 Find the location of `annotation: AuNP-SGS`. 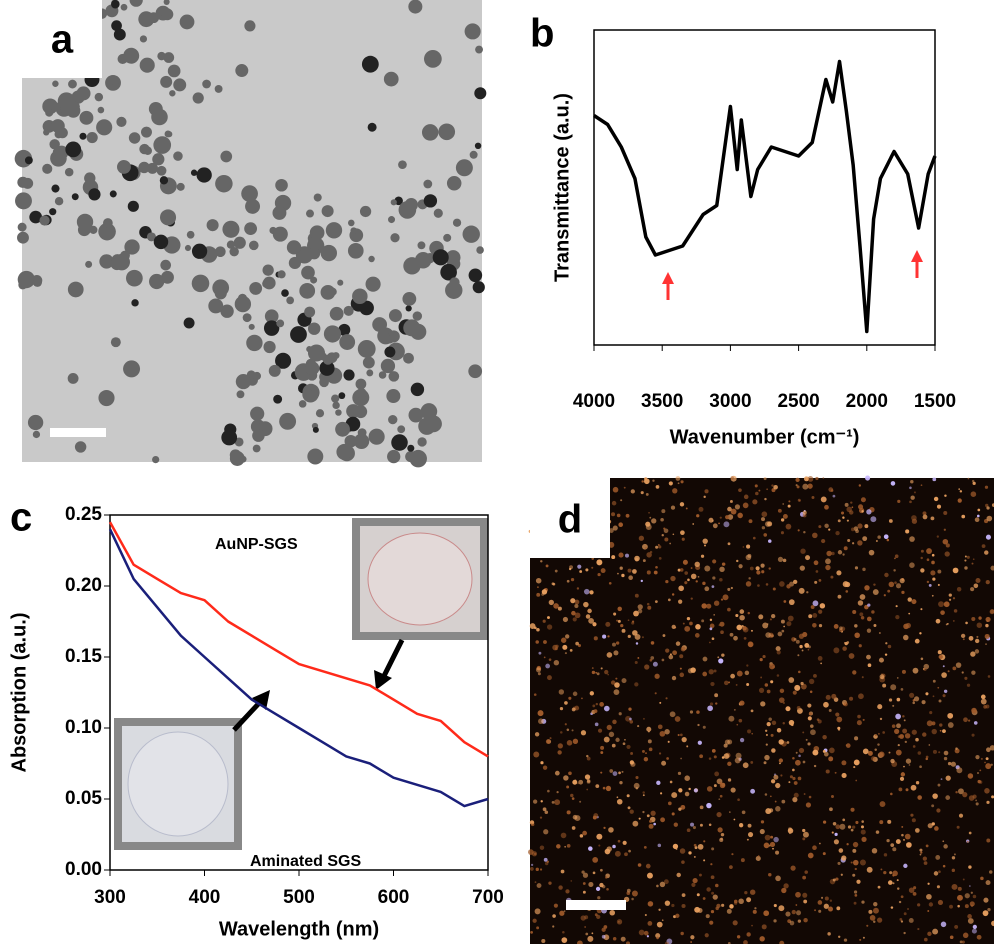

annotation: AuNP-SGS is located at coordinates (256, 544).